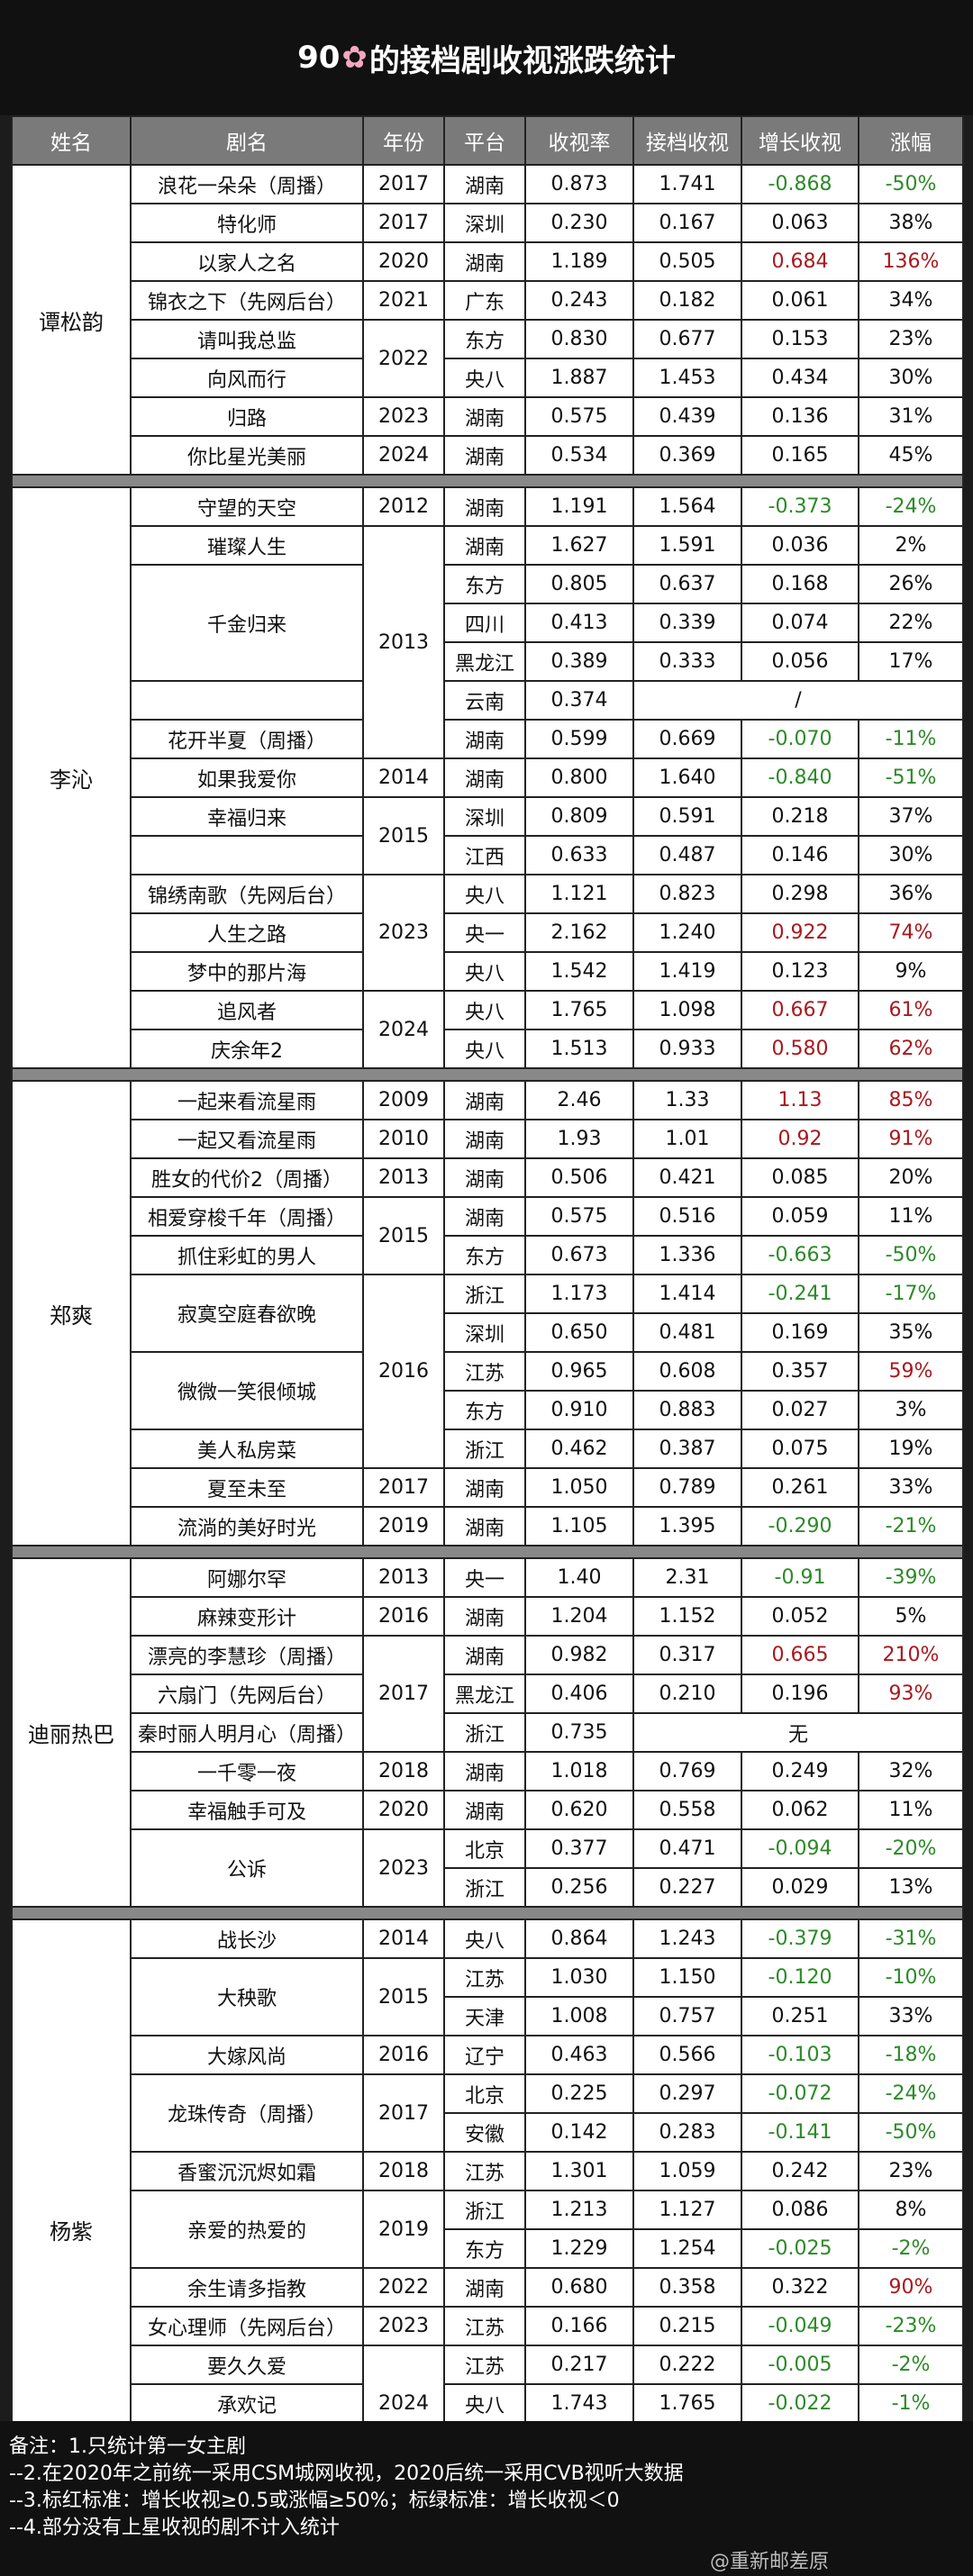 The image size is (973, 2576). I want to click on rating-cell: 2.162, so click(579, 932).